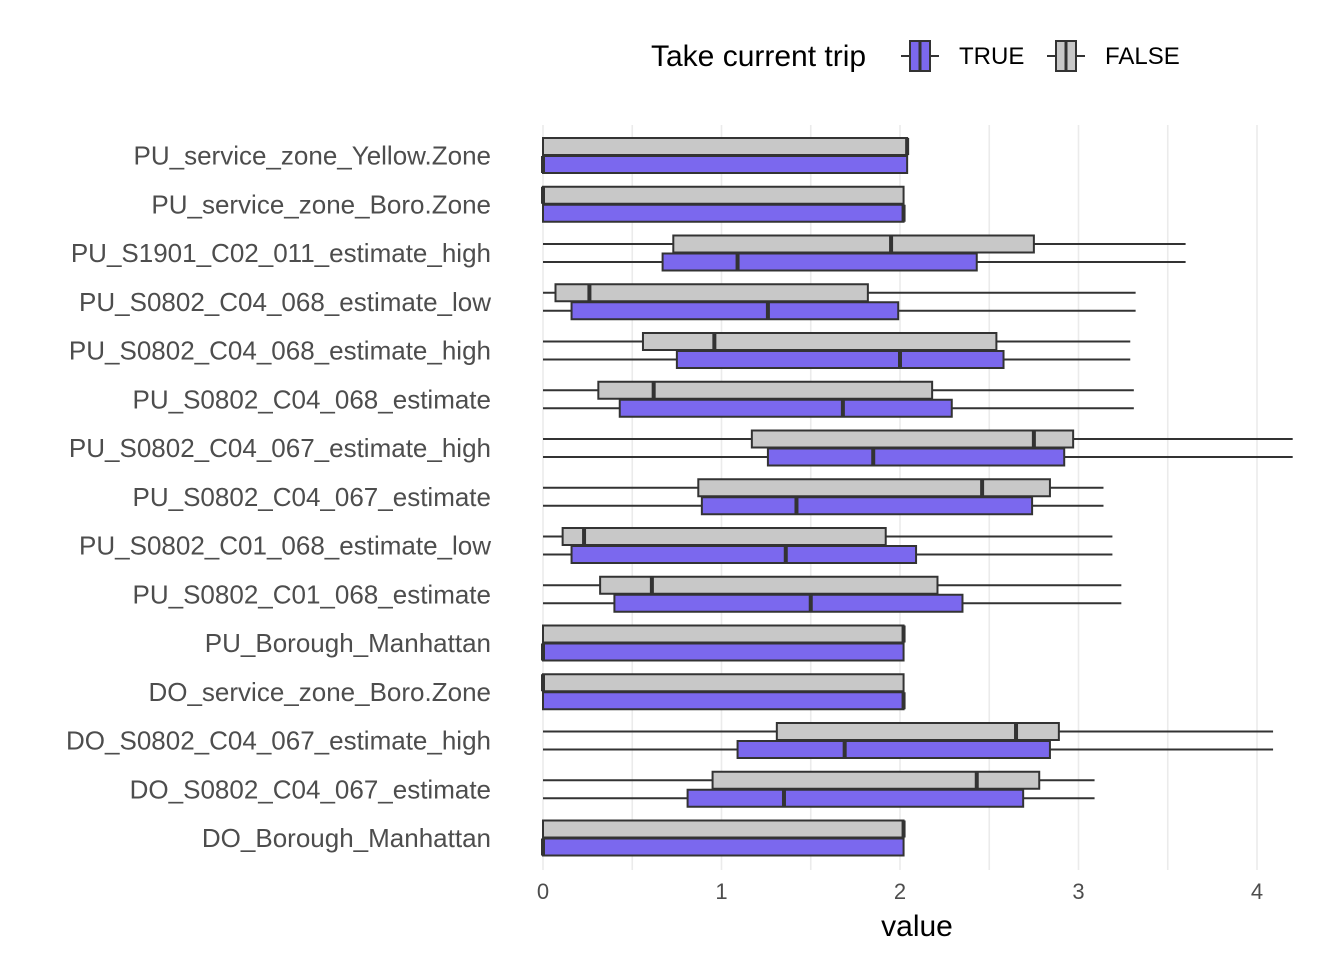  Describe the element at coordinates (348, 643) in the screenshot. I see `y-category-label: PU_Borough_Manhattan` at that location.